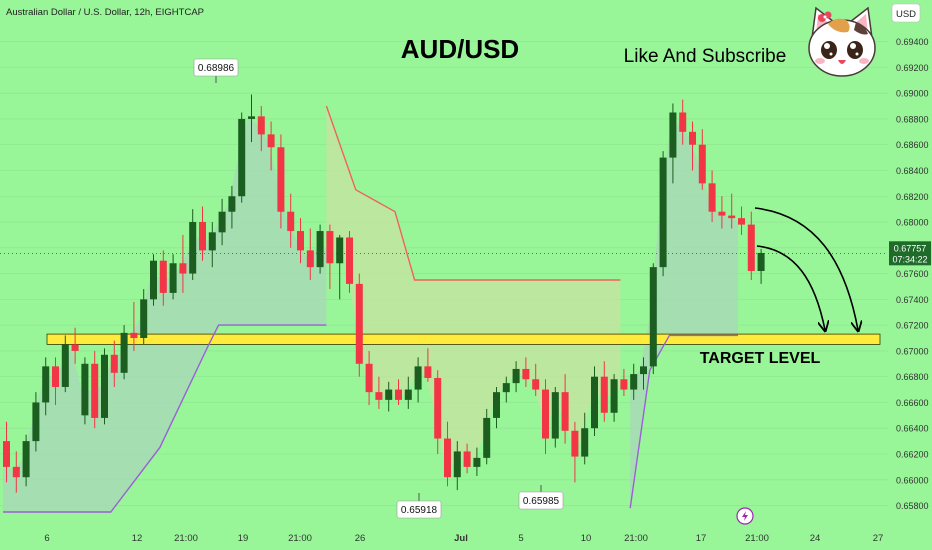 The image size is (932, 550). Describe the element at coordinates (912, 429) in the screenshot. I see `price-tick-label: 0.66400` at that location.